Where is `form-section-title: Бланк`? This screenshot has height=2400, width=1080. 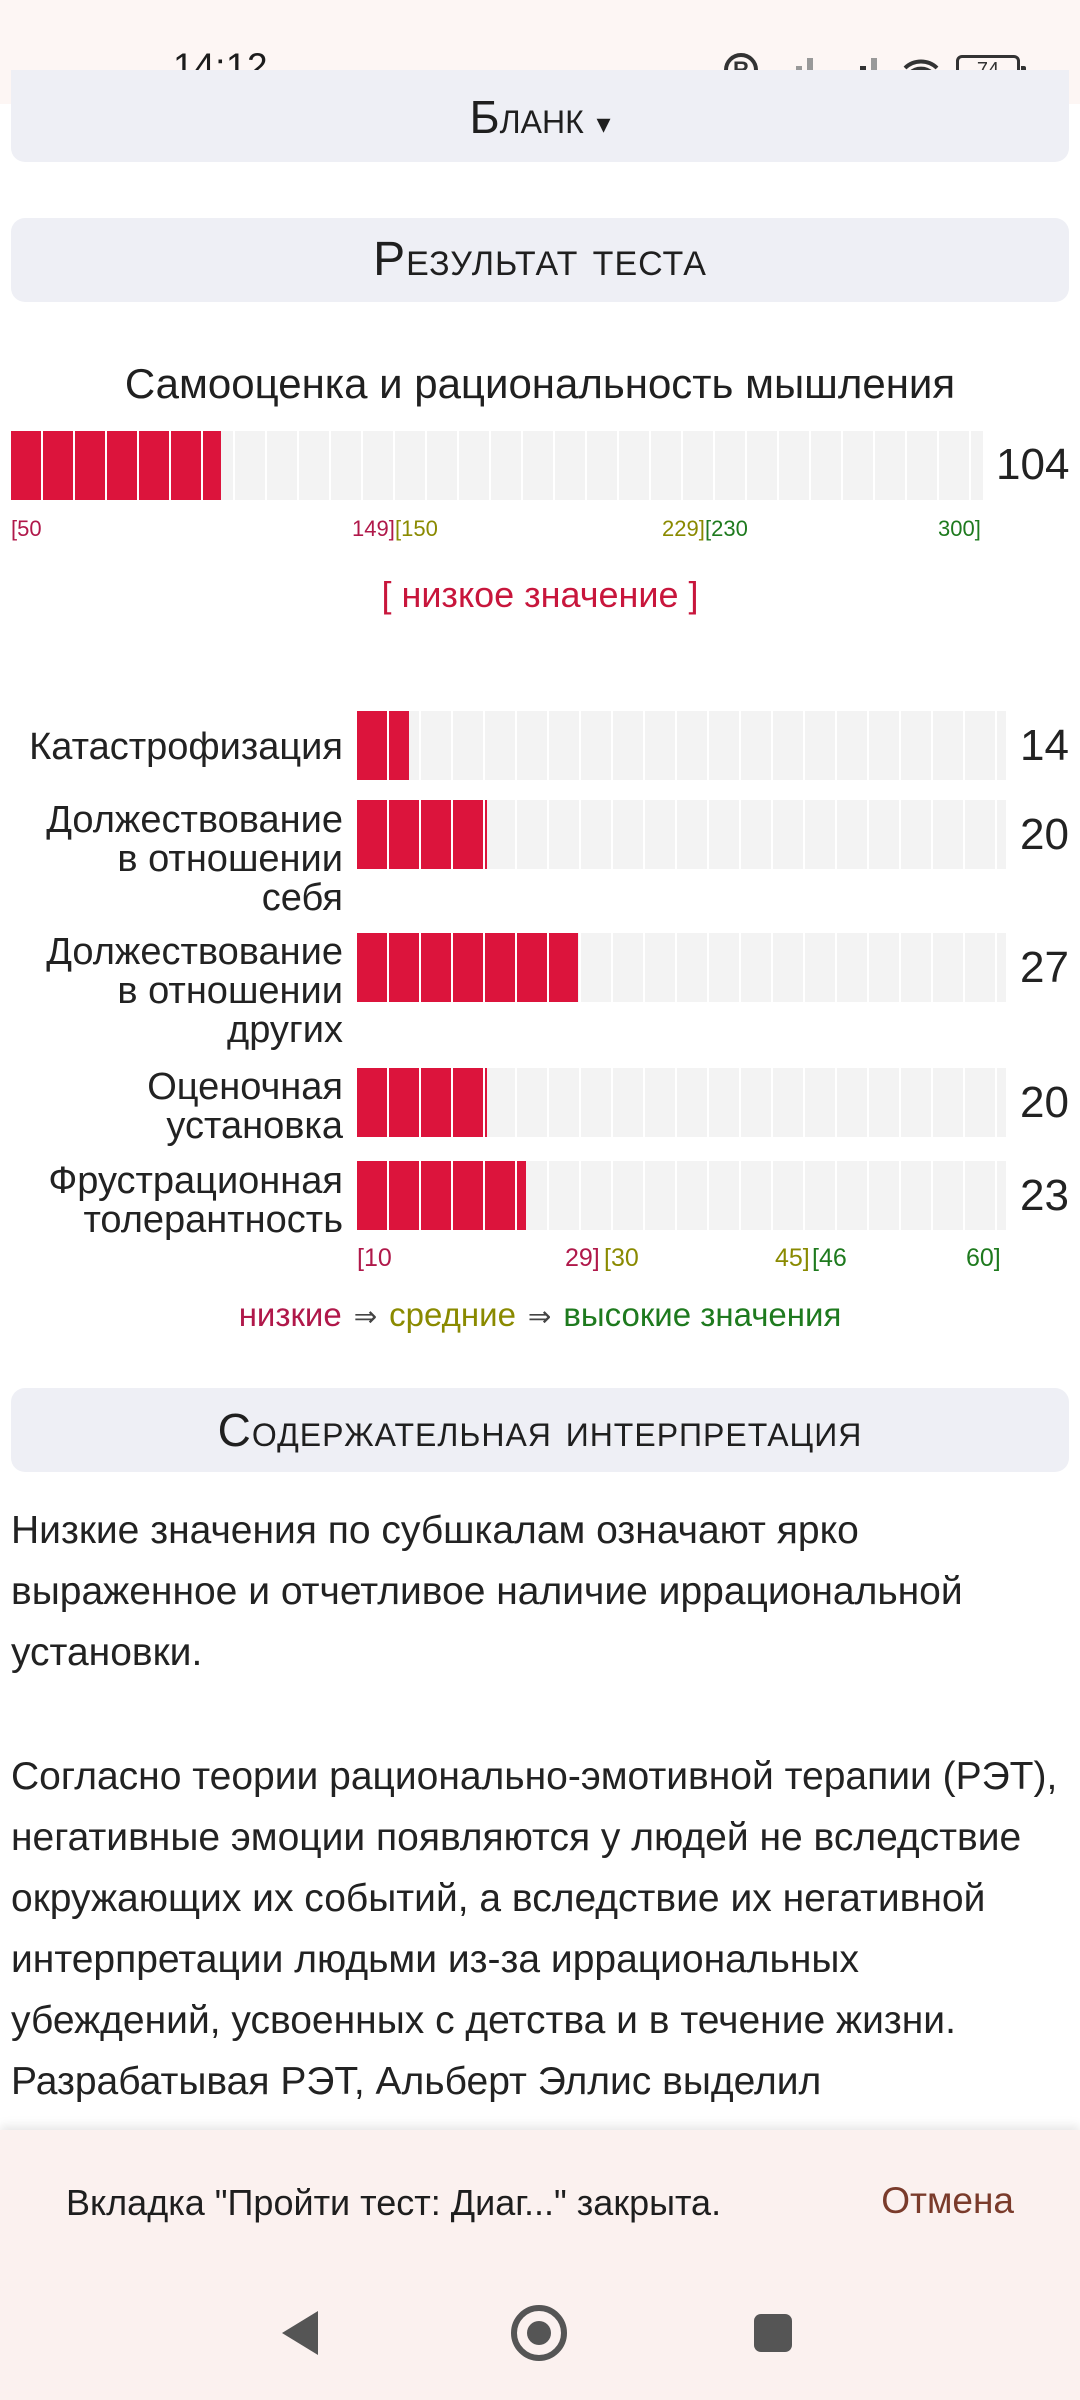 form-section-title: Бланк is located at coordinates (526, 117).